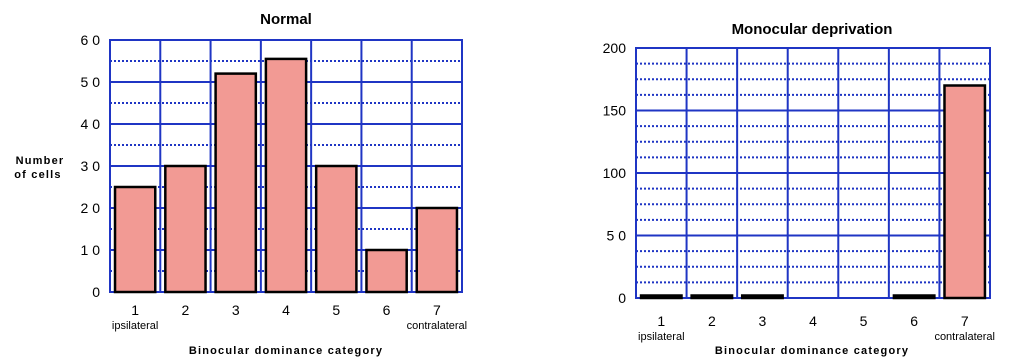 This screenshot has width=1016, height=358. I want to click on y-tick-label: 3 0, so click(91, 166).